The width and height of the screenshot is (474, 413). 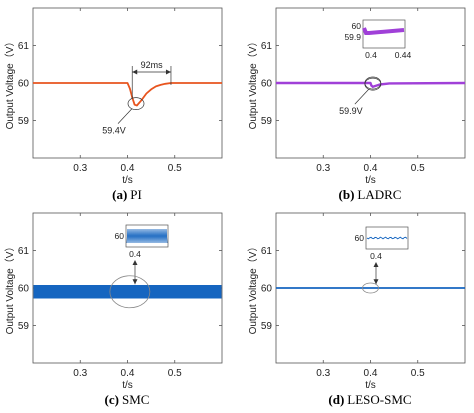 I want to click on caption-letter: (c), so click(x=112, y=399).